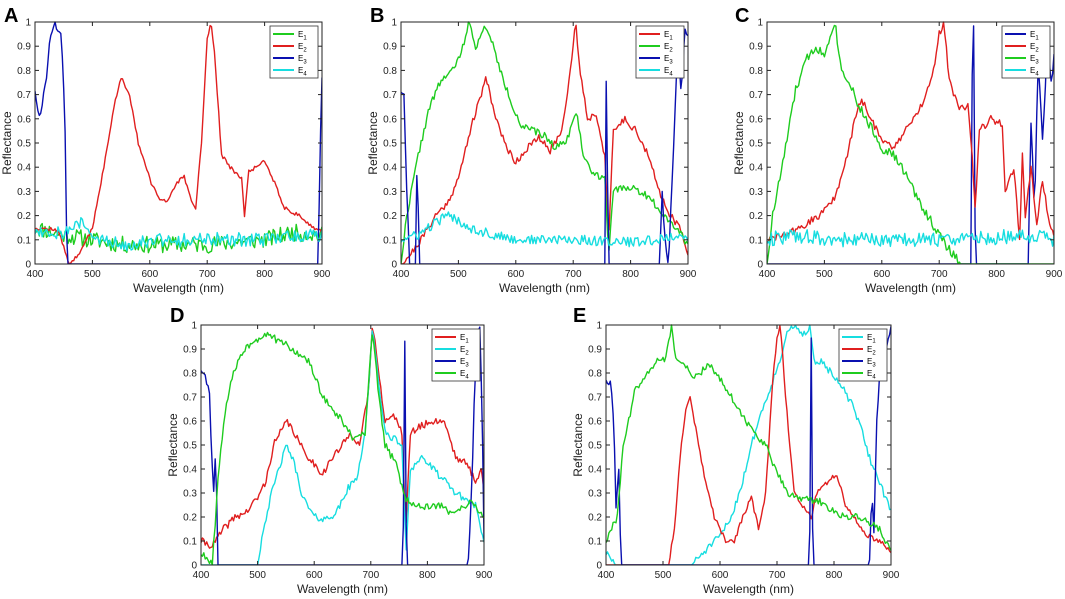  Describe the element at coordinates (377, 16) in the screenshot. I see `panel-label: B` at that location.